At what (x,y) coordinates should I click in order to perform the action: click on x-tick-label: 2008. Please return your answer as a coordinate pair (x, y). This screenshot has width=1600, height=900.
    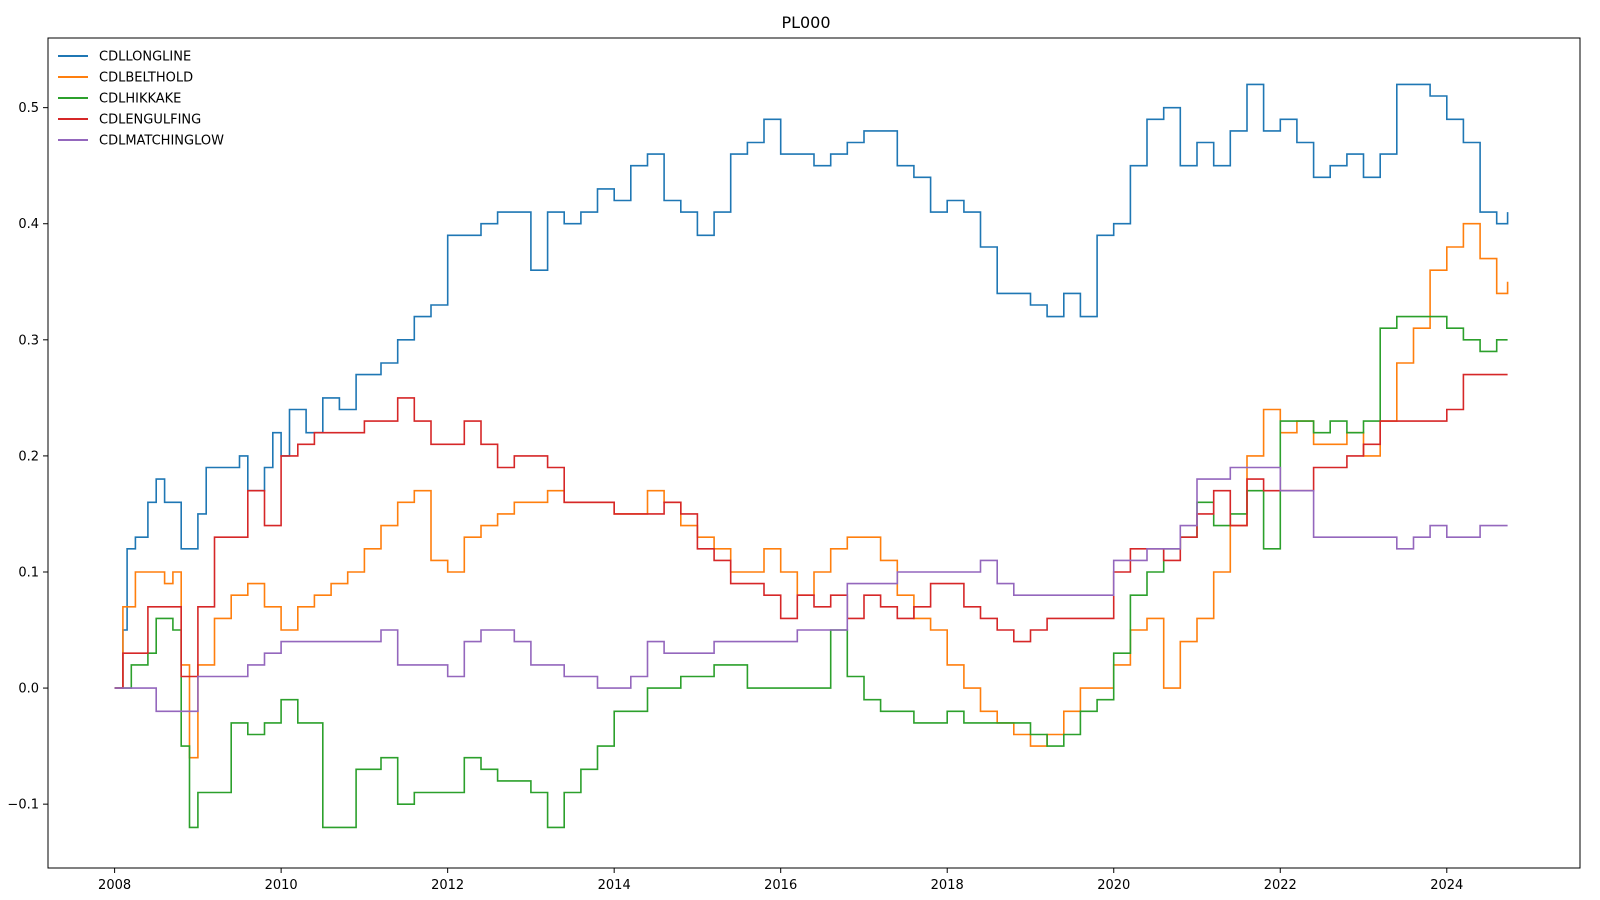
    Looking at the image, I should click on (114, 885).